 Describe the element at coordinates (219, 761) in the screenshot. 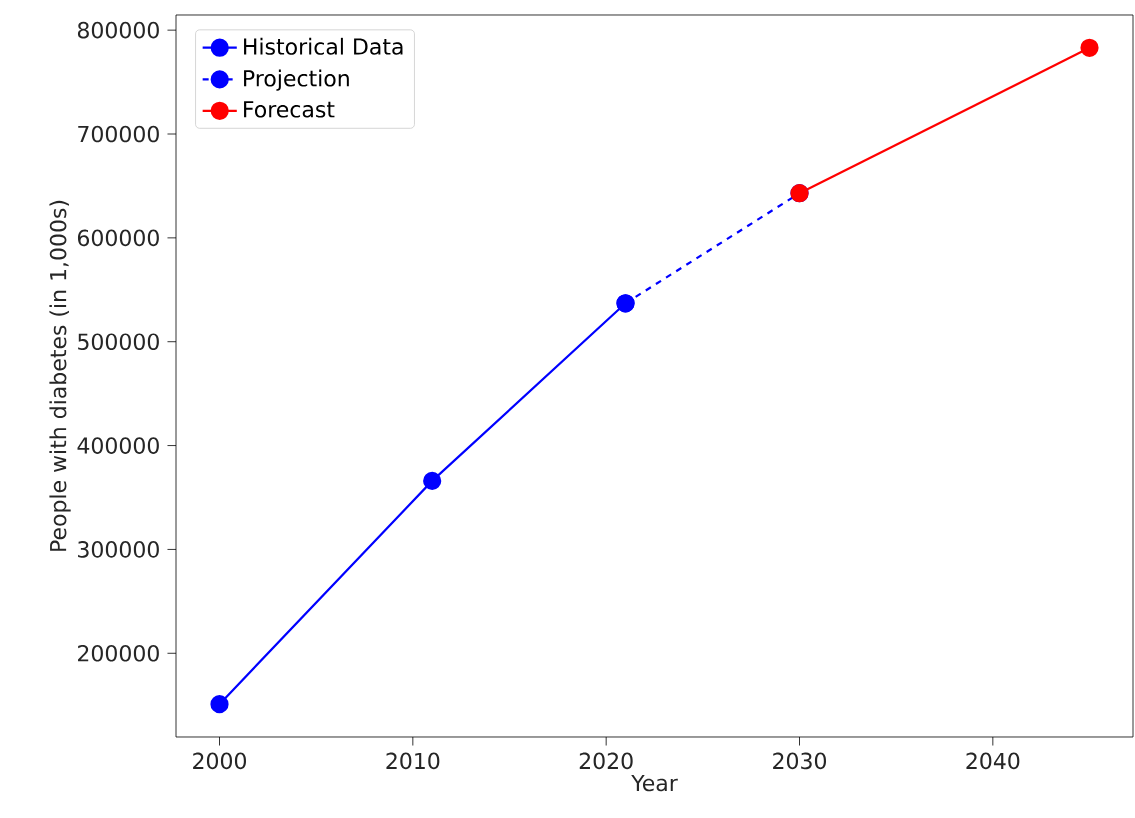

I see `x-tick-label: 2000` at that location.